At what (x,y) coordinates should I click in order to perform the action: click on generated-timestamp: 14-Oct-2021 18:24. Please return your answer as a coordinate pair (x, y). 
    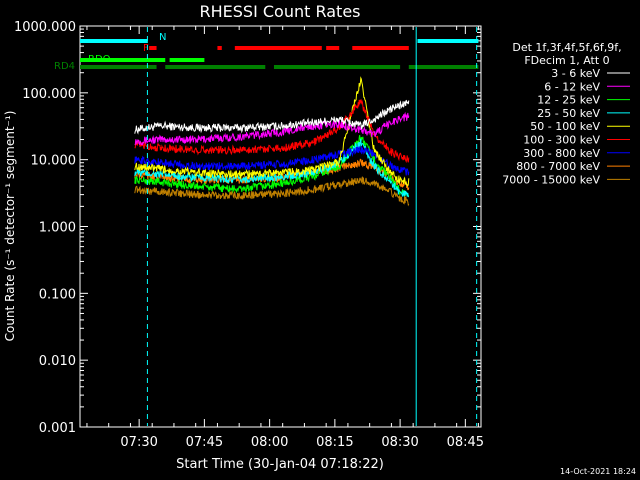
    Looking at the image, I should click on (598, 471).